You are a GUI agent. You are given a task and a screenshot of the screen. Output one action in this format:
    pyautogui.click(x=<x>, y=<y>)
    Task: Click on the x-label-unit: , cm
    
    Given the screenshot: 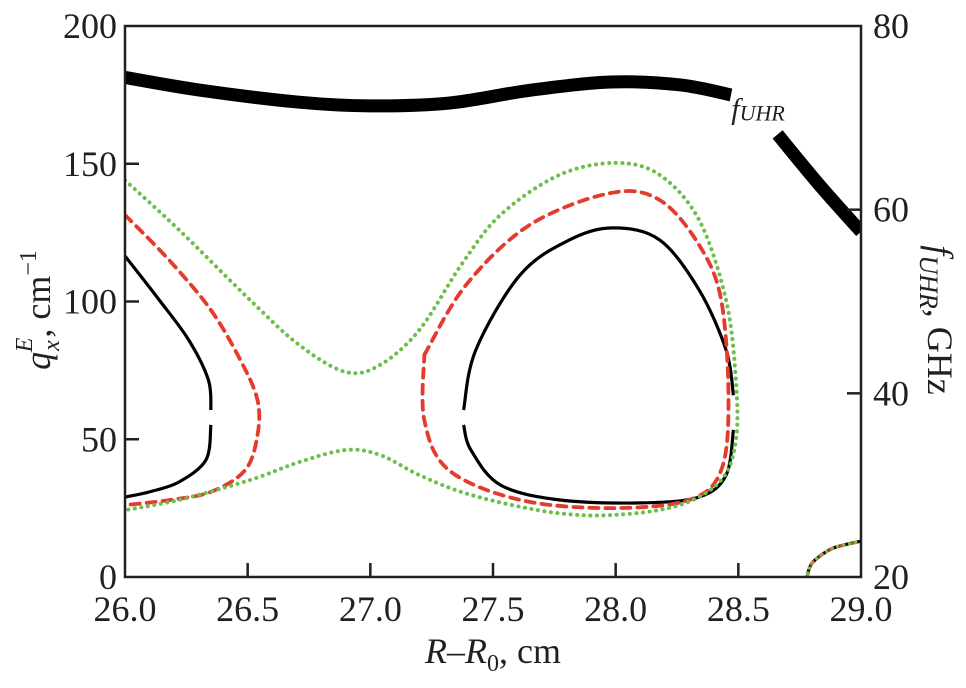 What is the action you would take?
    pyautogui.click(x=530, y=651)
    